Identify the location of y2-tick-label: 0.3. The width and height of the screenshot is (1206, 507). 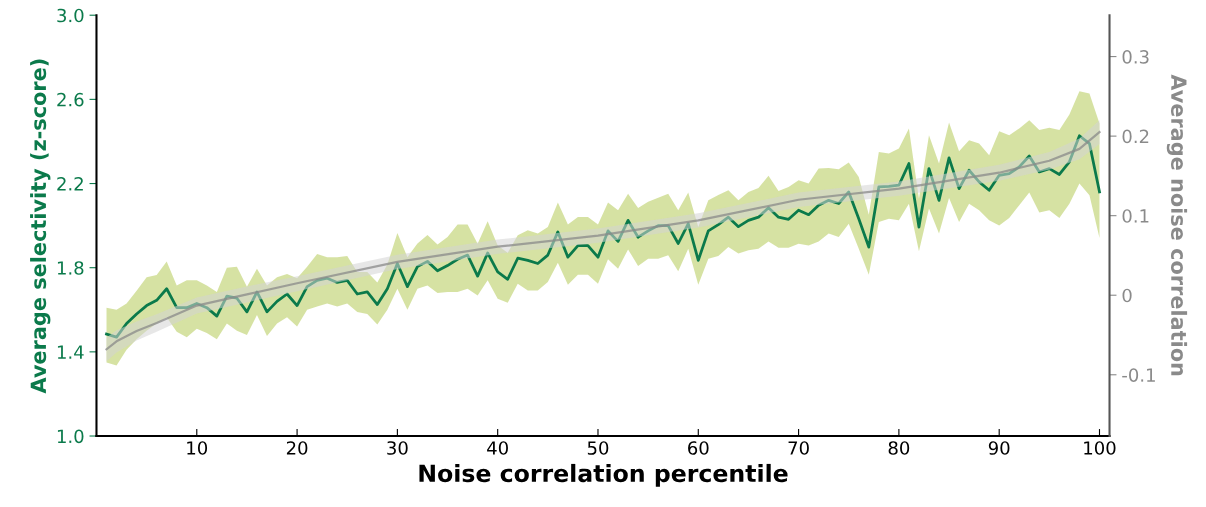
(1135, 57).